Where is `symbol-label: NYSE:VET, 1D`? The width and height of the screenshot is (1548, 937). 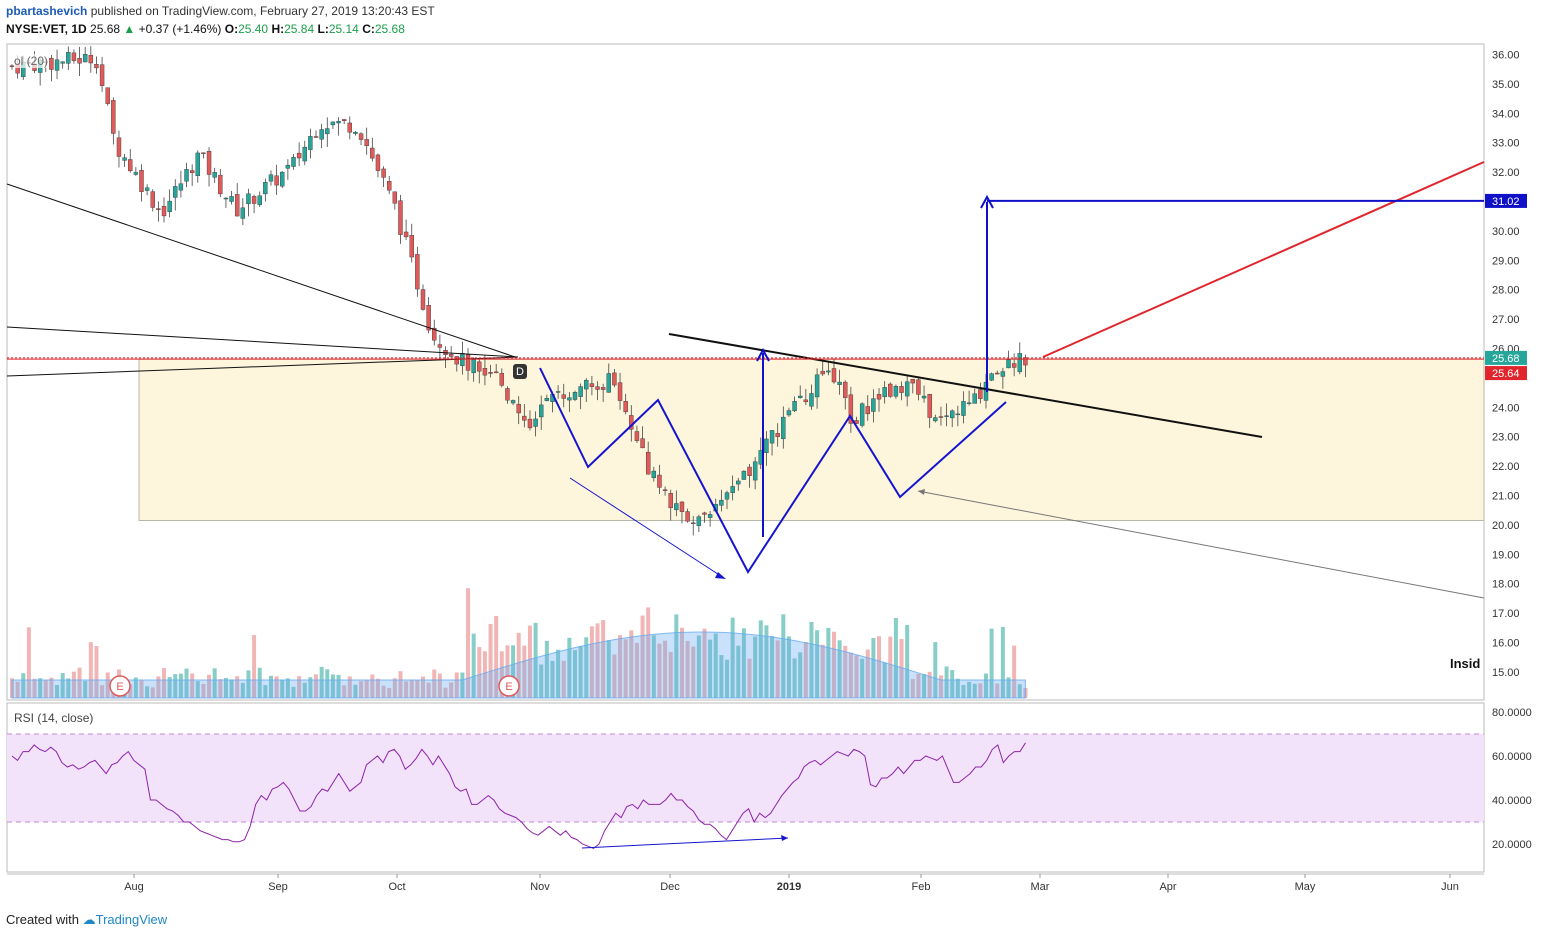 symbol-label: NYSE:VET, 1D is located at coordinates (46, 29).